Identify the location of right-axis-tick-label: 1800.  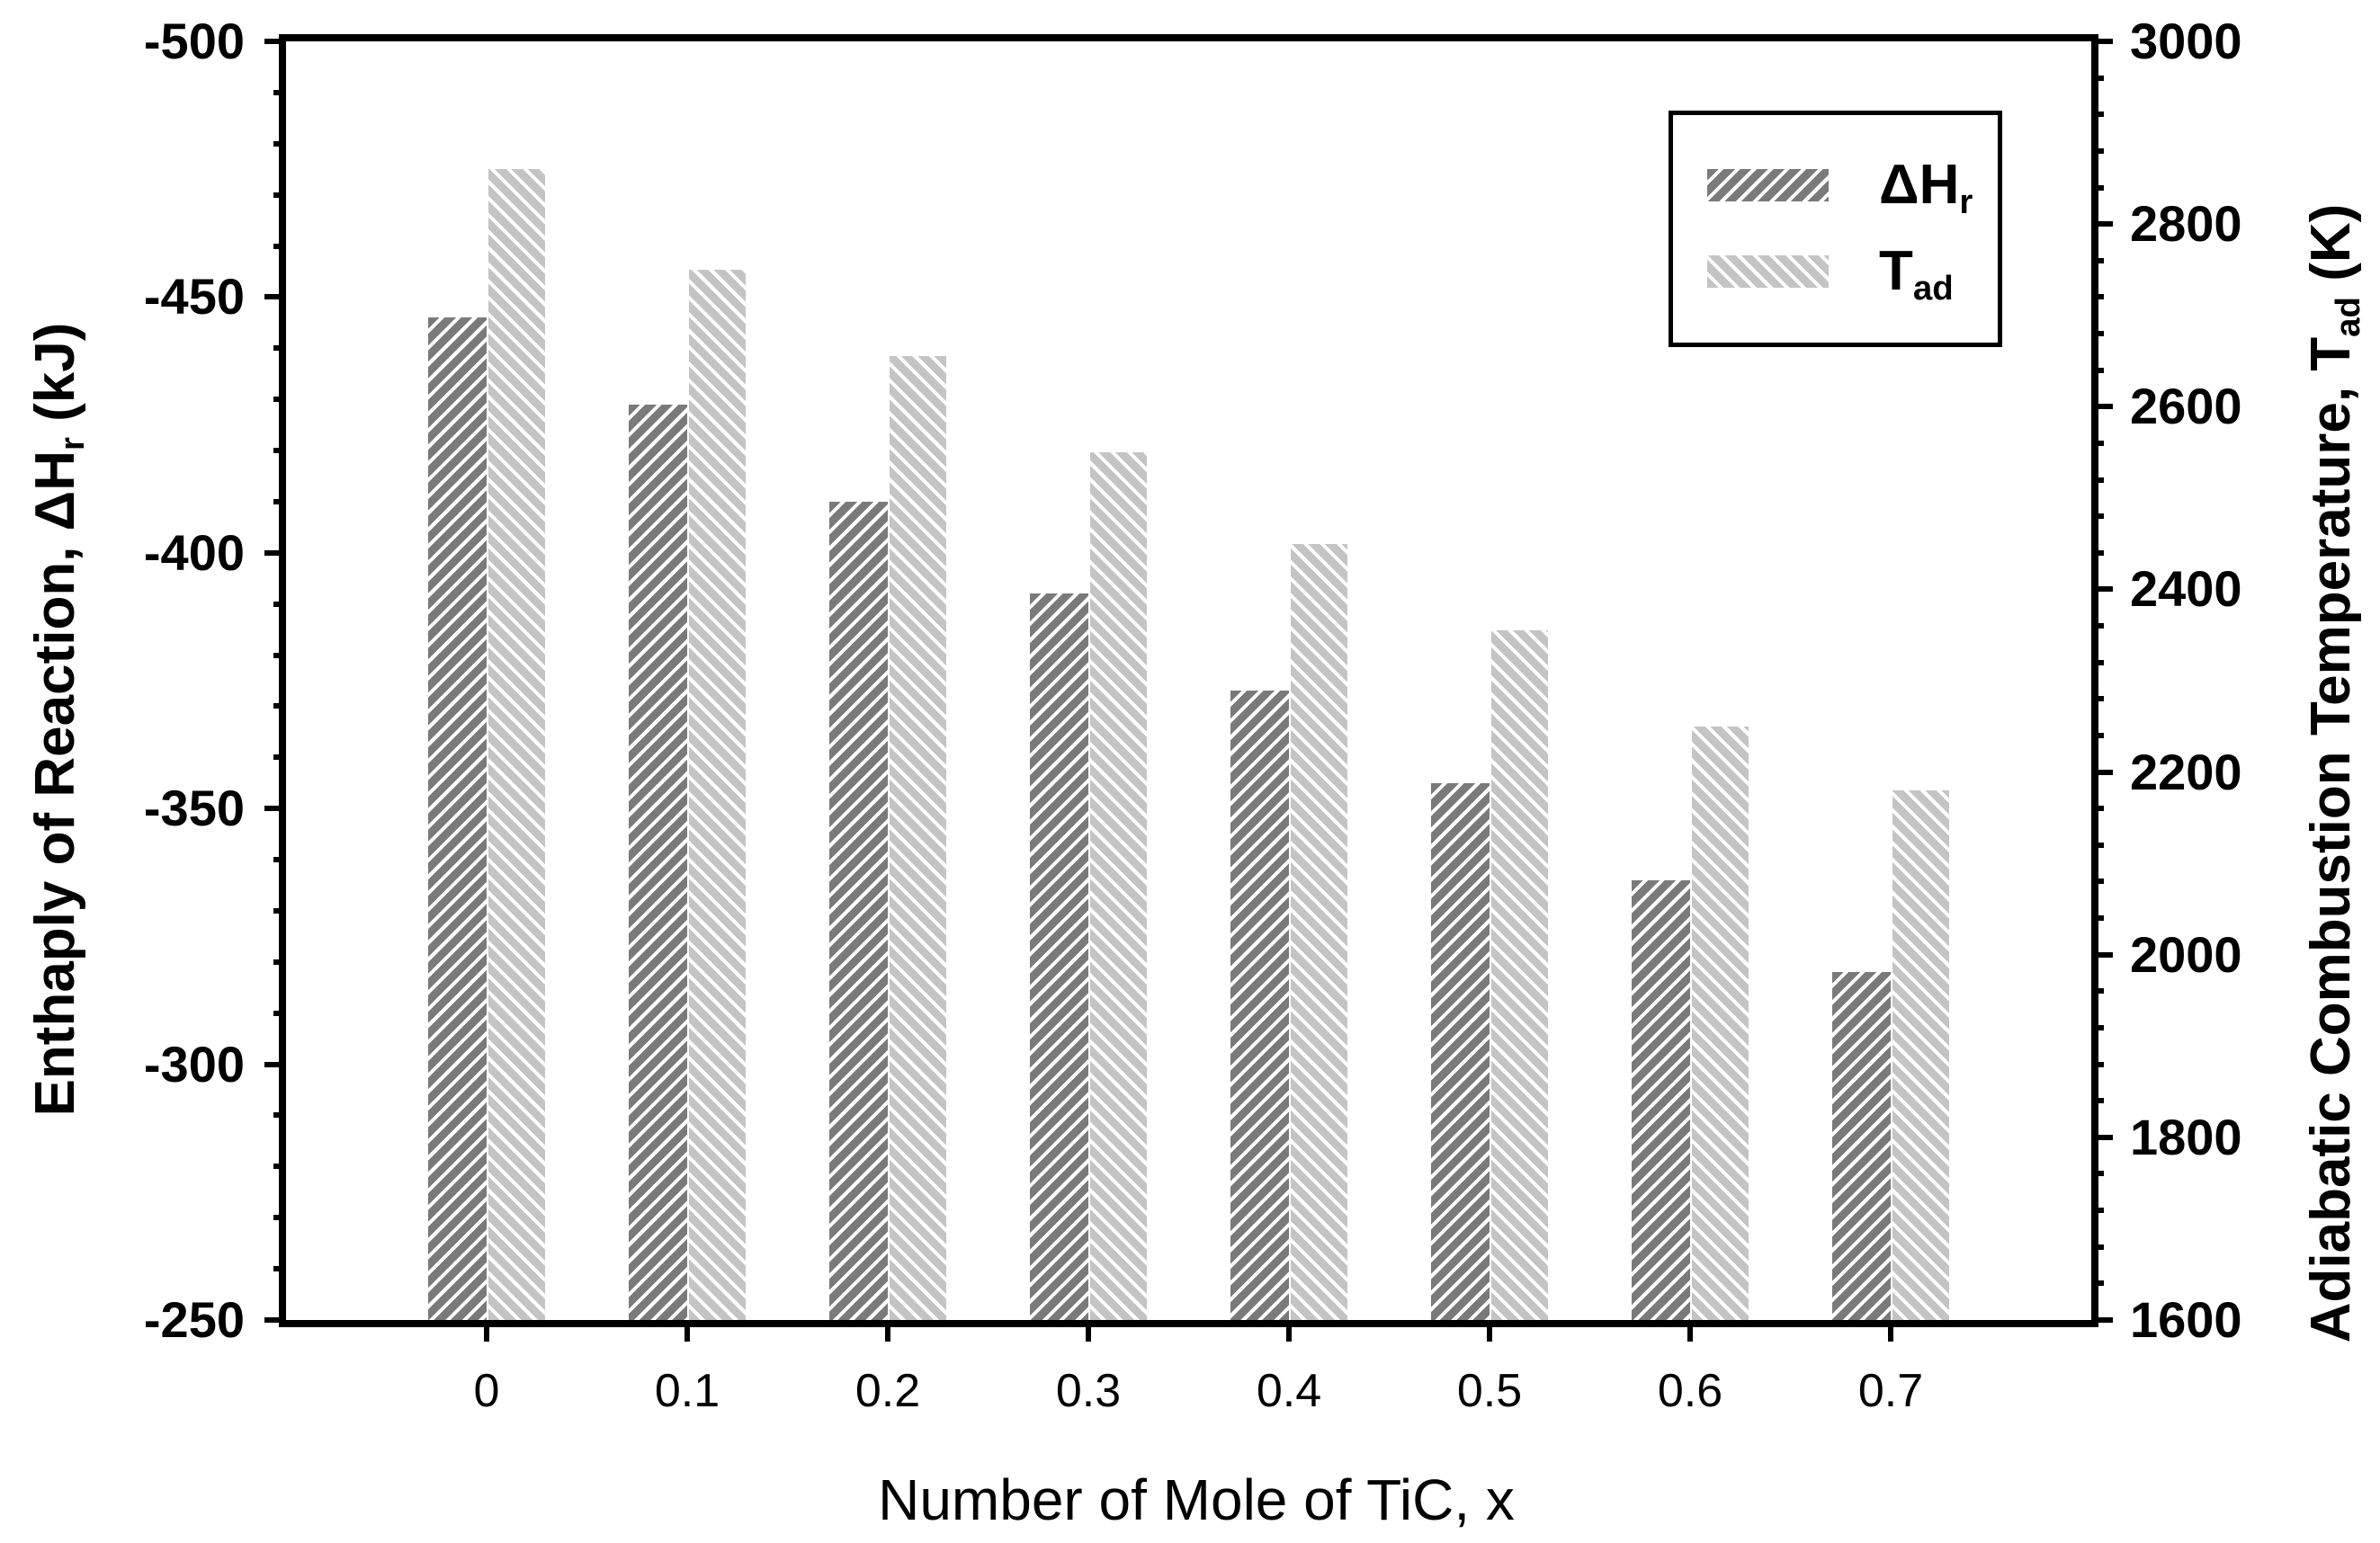
(2186, 1136).